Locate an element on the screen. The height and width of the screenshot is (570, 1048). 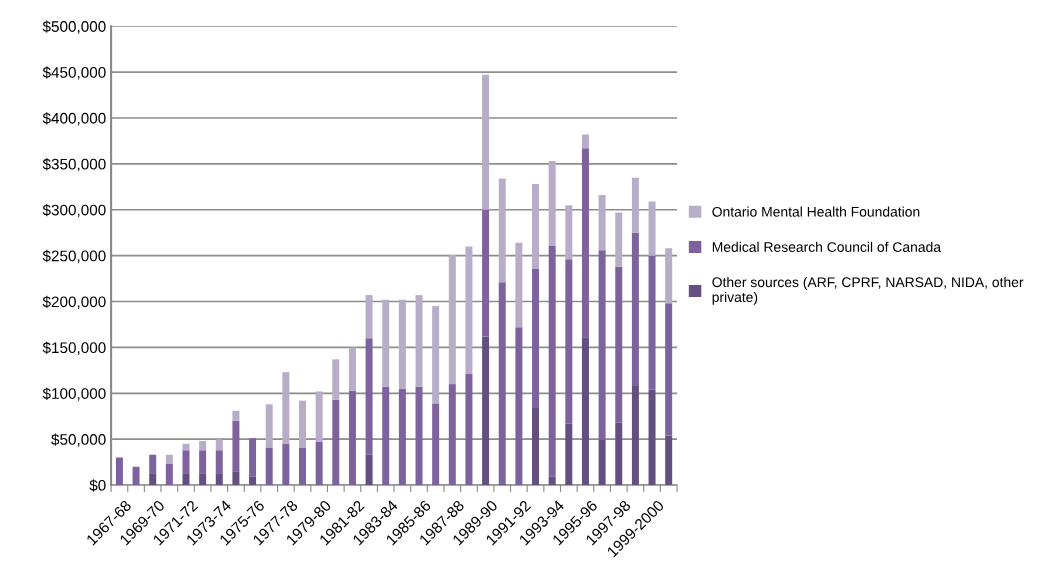
y-tick-label: $350,000 is located at coordinates (74, 165).